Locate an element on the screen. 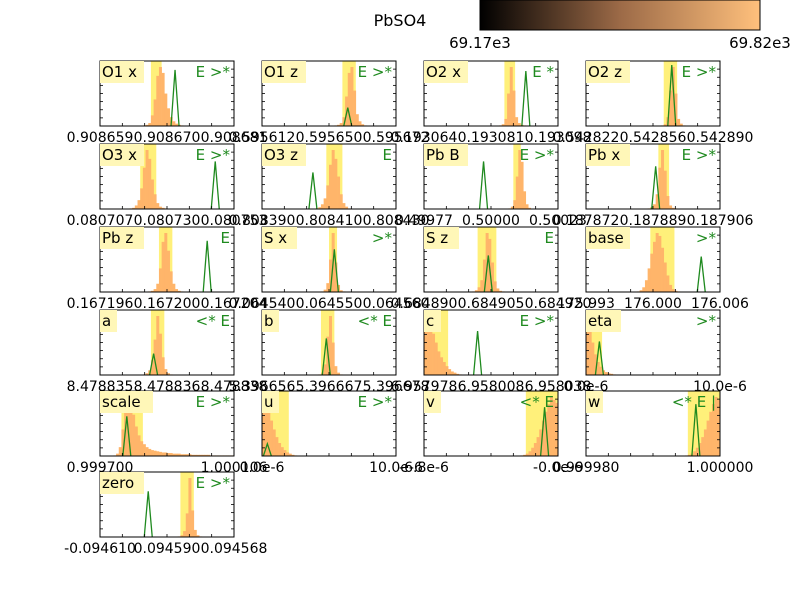  panel-label: eta is located at coordinates (600, 321).